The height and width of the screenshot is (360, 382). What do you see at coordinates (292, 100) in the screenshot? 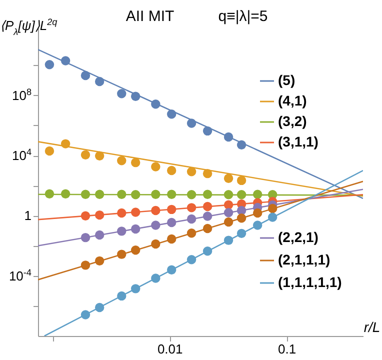
I see `legend-label: (4,1)` at bounding box center [292, 100].